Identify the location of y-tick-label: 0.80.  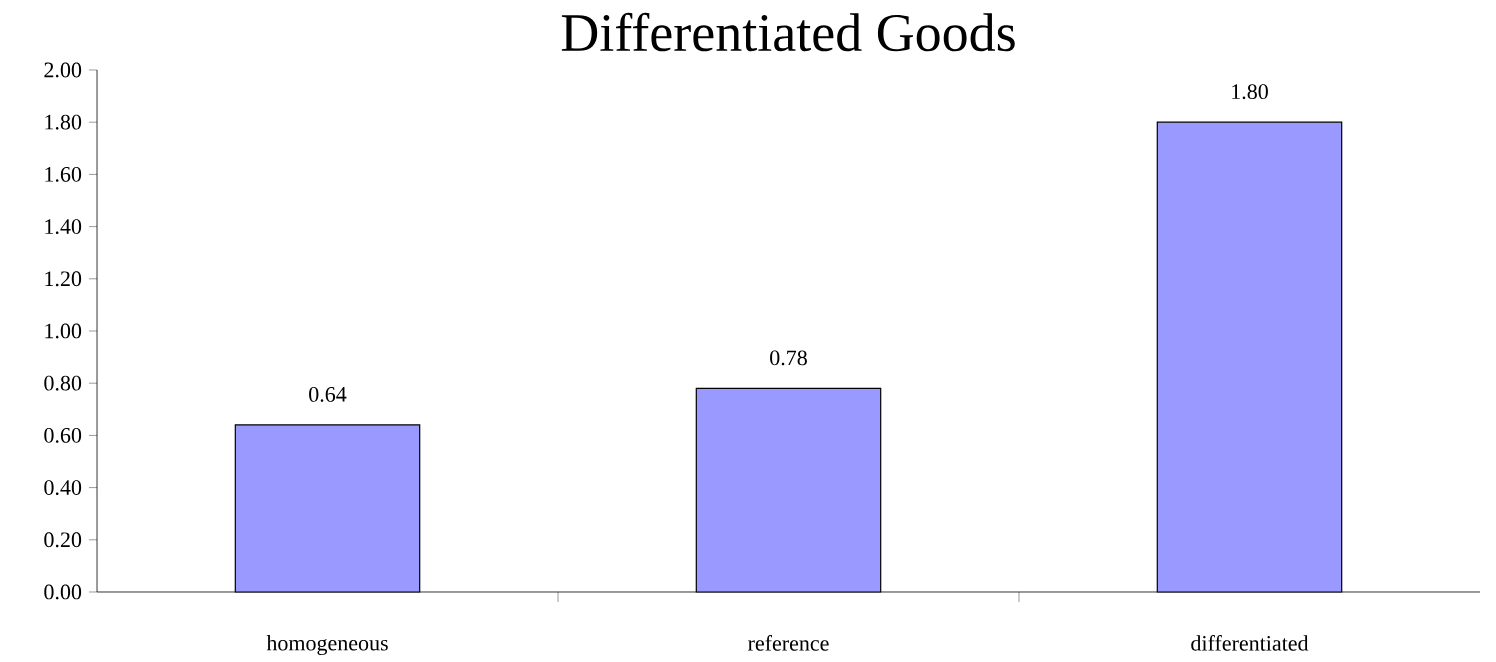
(63, 383).